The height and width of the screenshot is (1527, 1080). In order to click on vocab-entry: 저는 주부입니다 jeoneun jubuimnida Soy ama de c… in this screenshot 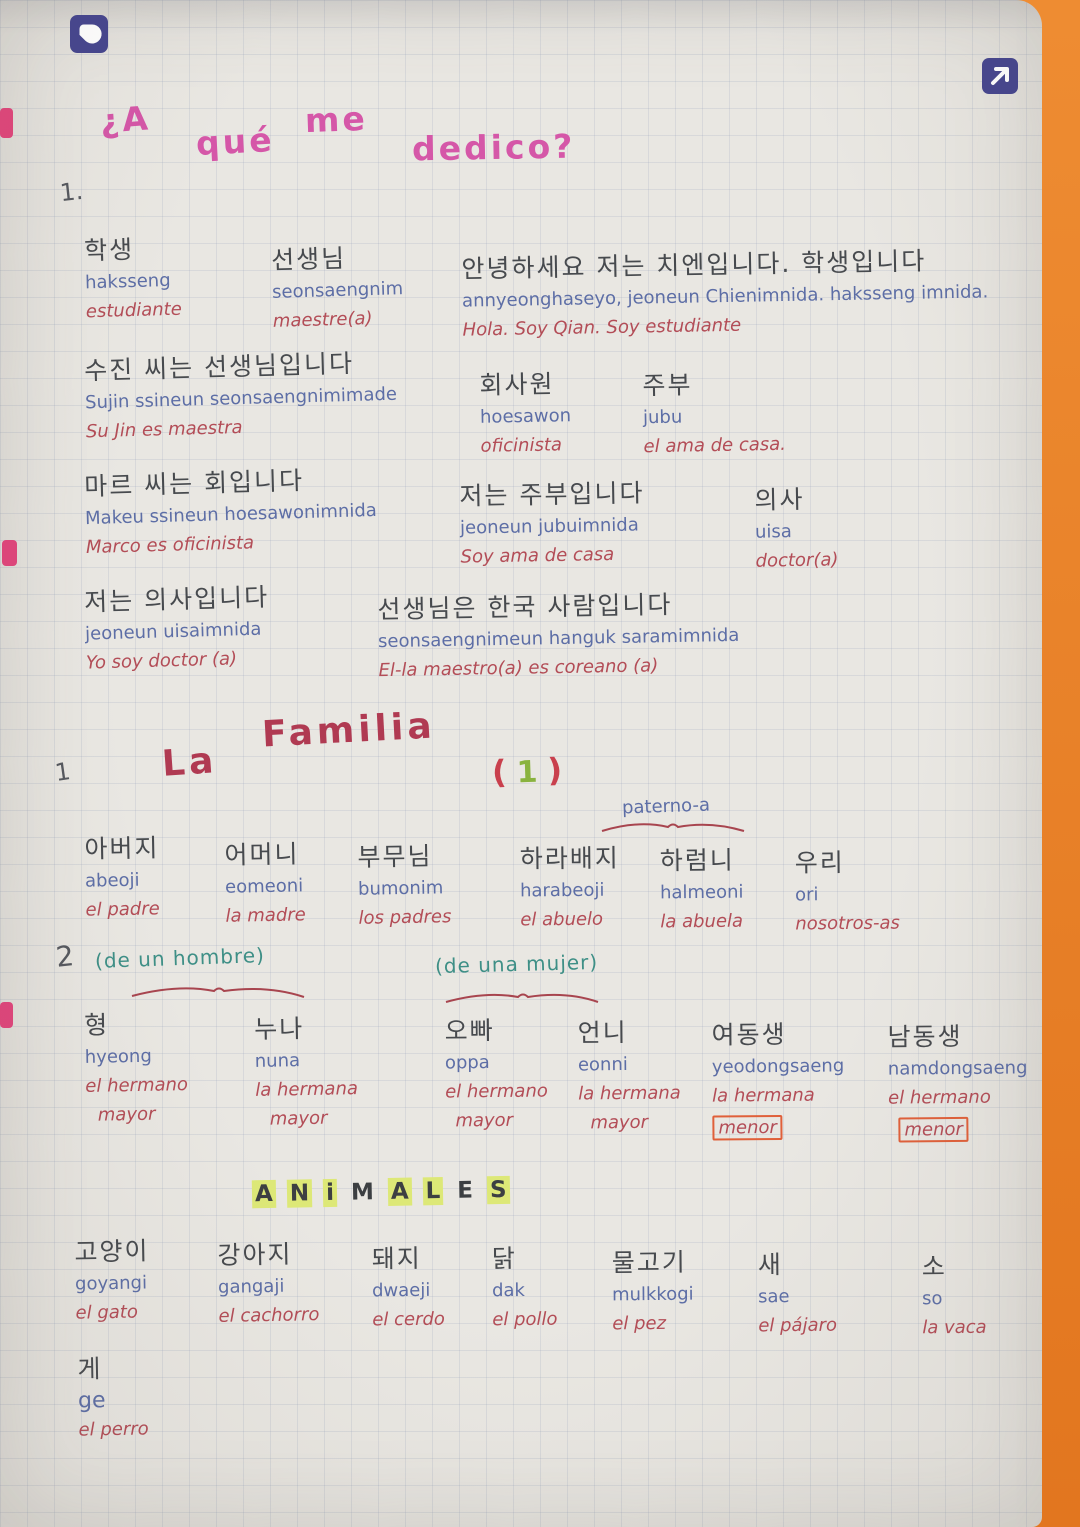, I will do `click(552, 523)`.